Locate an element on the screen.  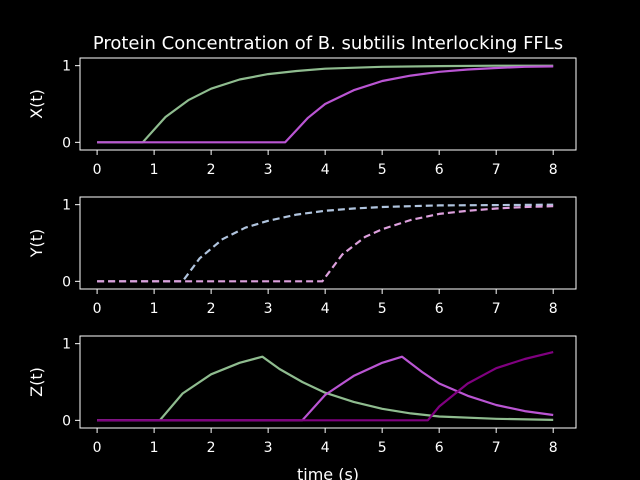
y-axis-label: Y(t) is located at coordinates (36, 244).